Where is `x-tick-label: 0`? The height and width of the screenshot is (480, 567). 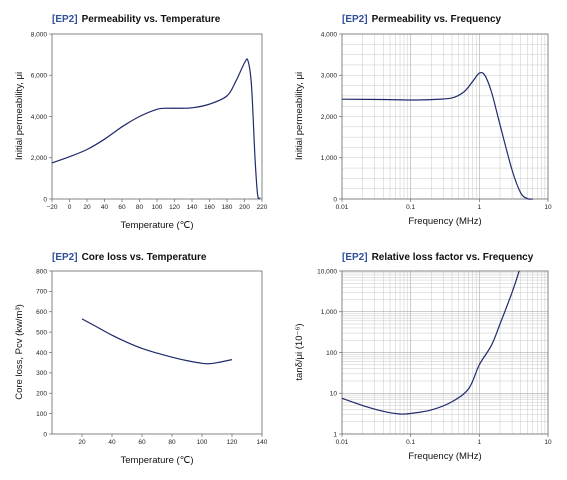 x-tick-label: 0 is located at coordinates (70, 207).